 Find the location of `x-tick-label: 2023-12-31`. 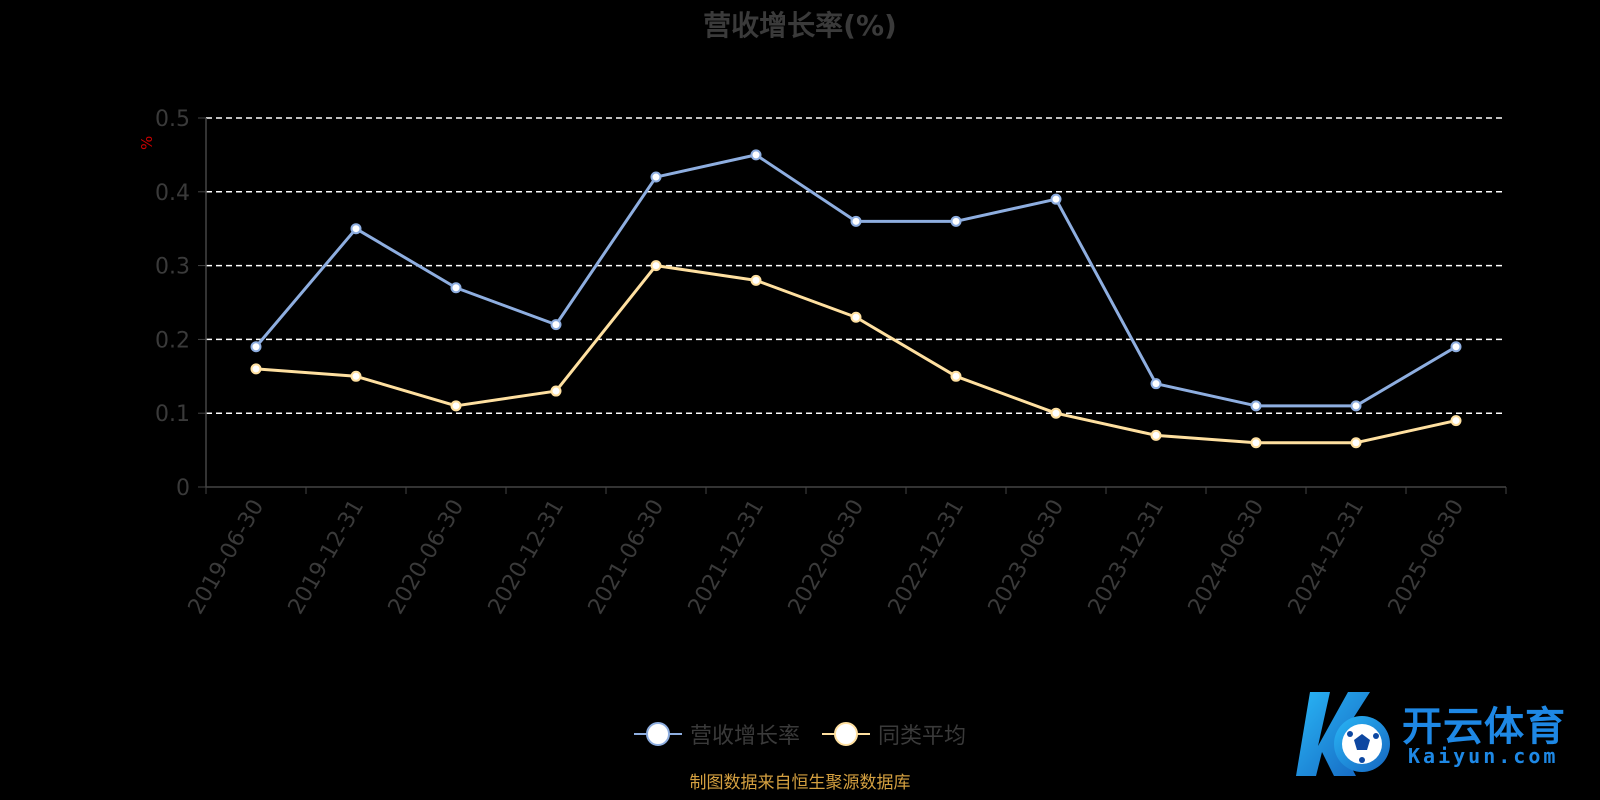

x-tick-label: 2023-12-31 is located at coordinates (1127, 557).